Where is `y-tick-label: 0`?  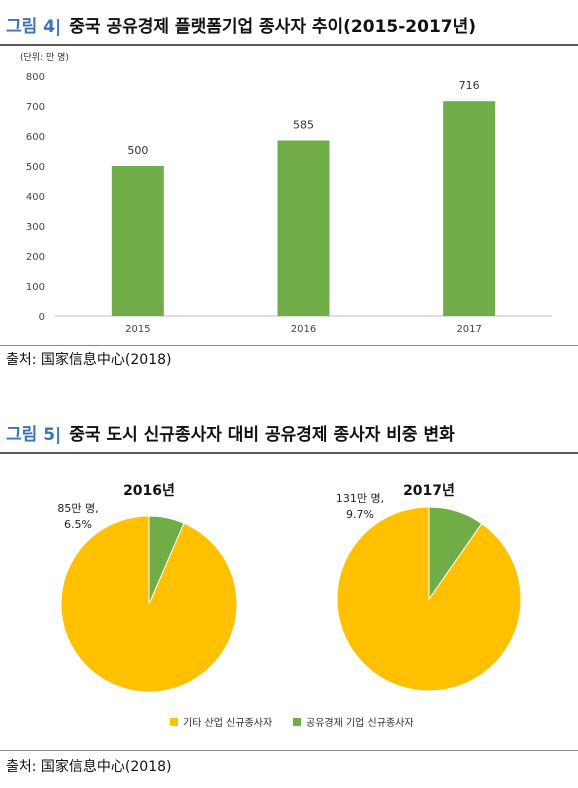 y-tick-label: 0 is located at coordinates (42, 317).